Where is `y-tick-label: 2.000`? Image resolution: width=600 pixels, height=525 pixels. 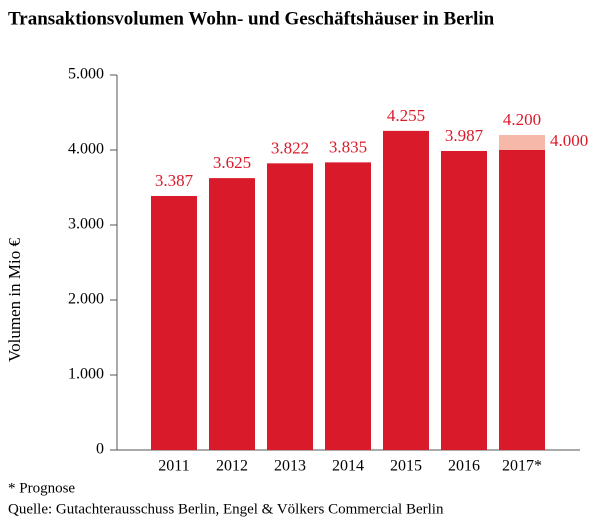
y-tick-label: 2.000 is located at coordinates (86, 299).